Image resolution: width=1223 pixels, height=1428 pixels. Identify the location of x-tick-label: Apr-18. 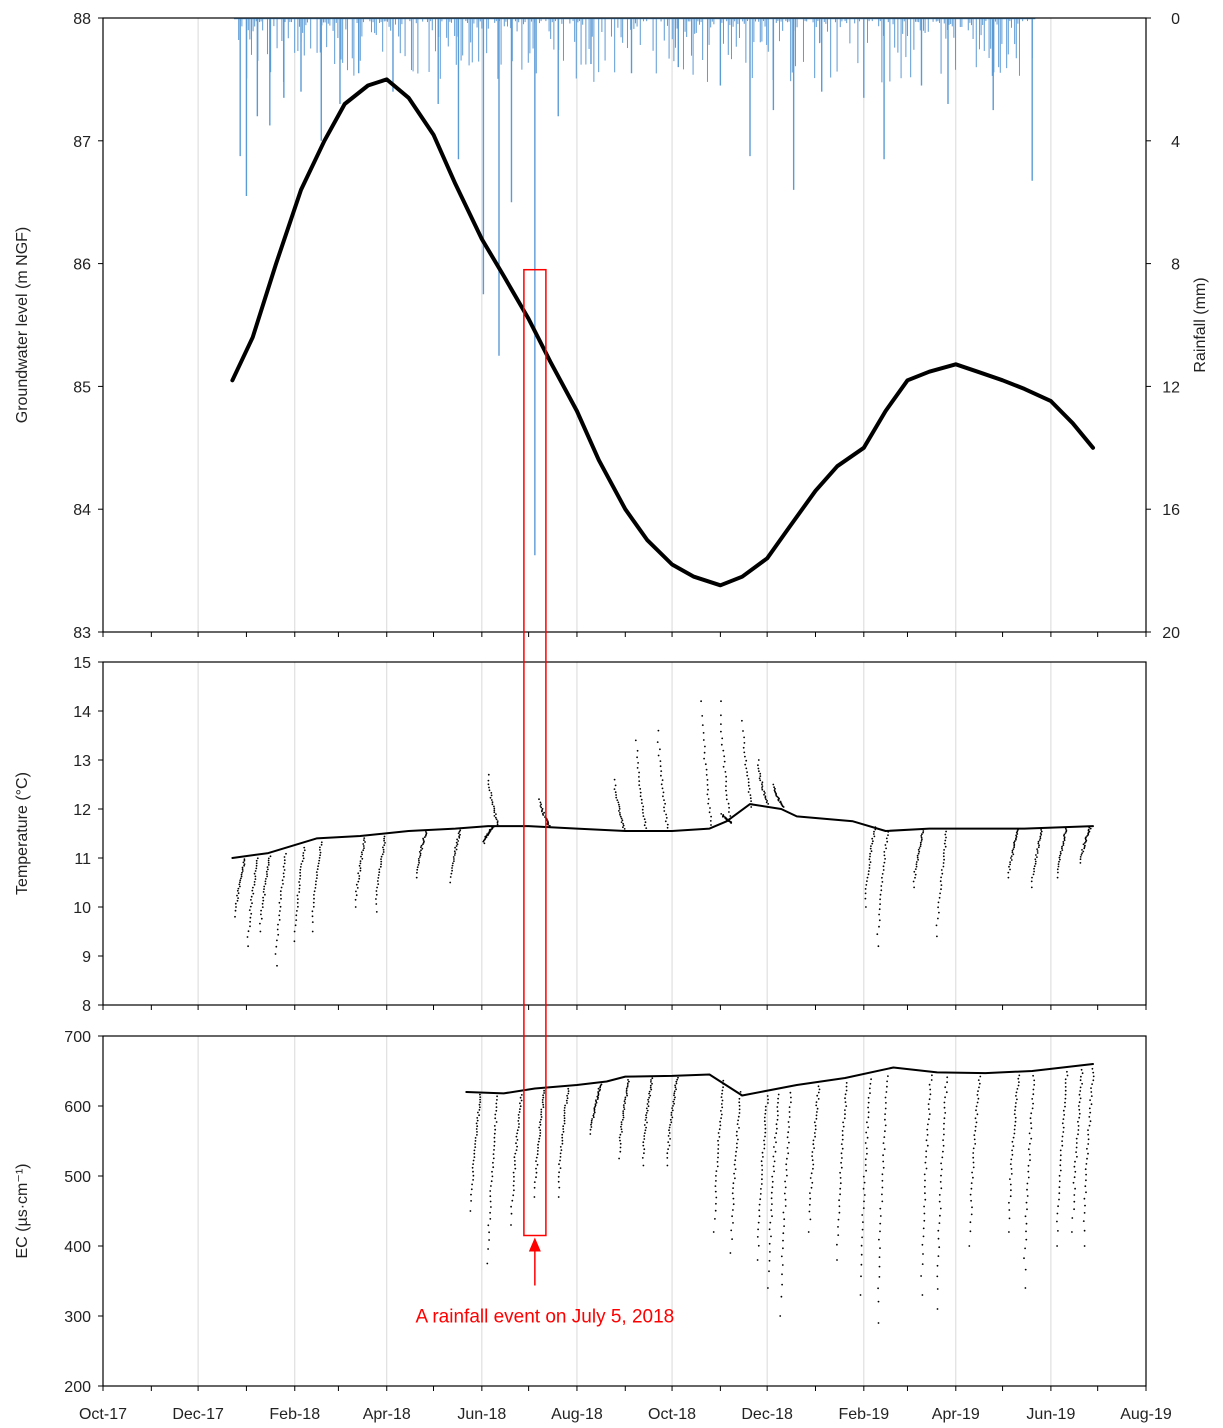
(387, 1414).